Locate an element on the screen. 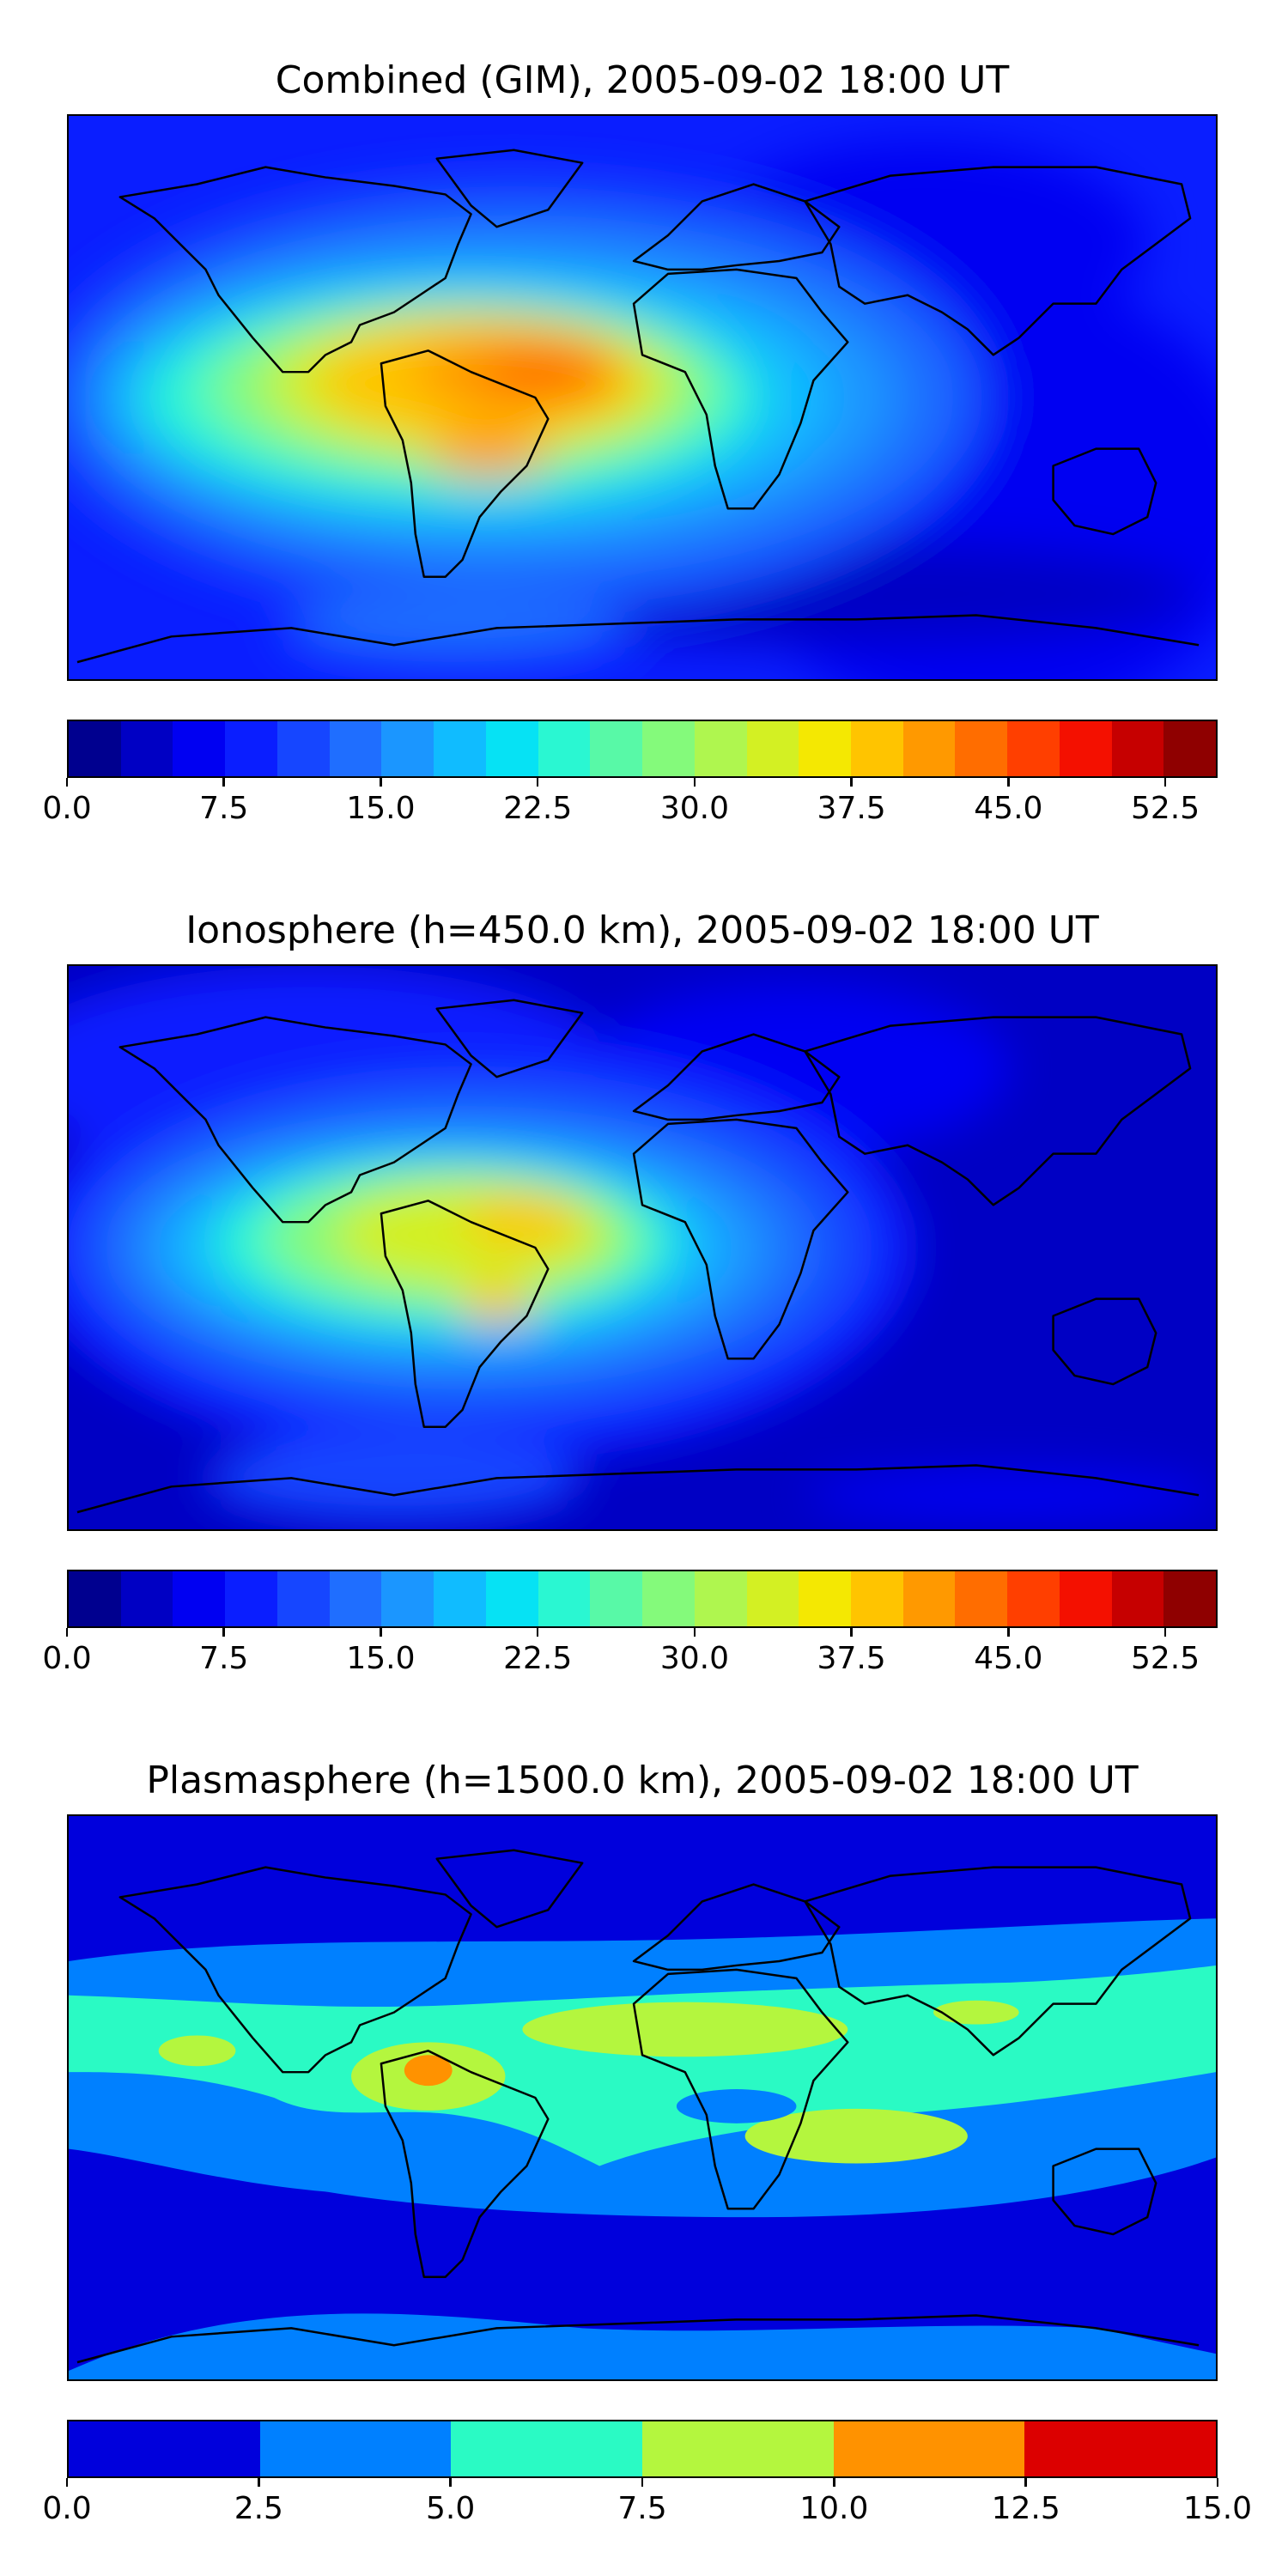 This screenshot has width=1288, height=2576. panel-2-colorbar is located at coordinates (642, 1599).